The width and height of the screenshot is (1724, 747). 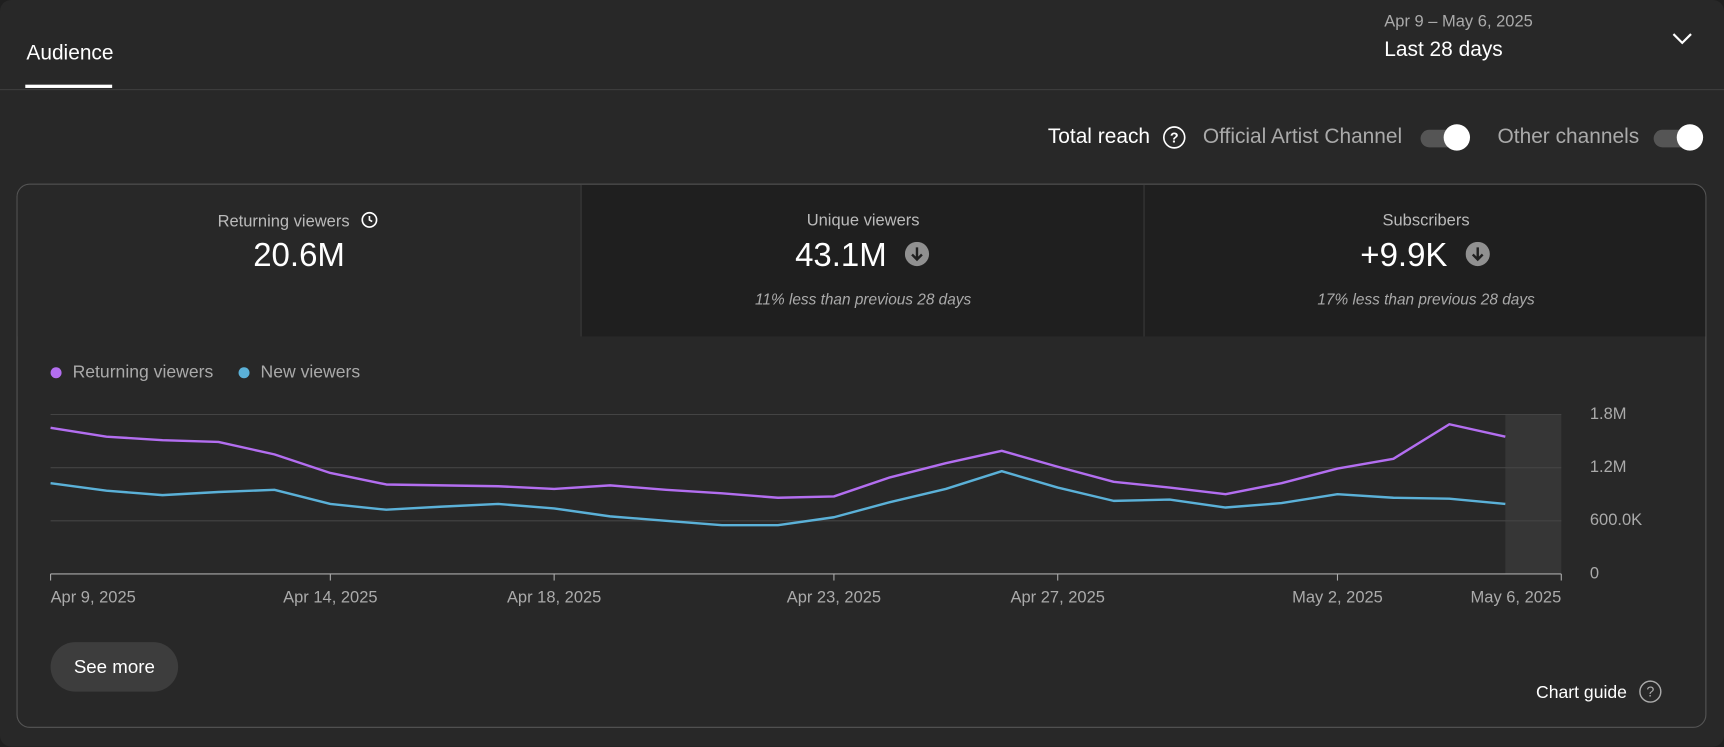 I want to click on legend-label: New viewers, so click(x=311, y=371).